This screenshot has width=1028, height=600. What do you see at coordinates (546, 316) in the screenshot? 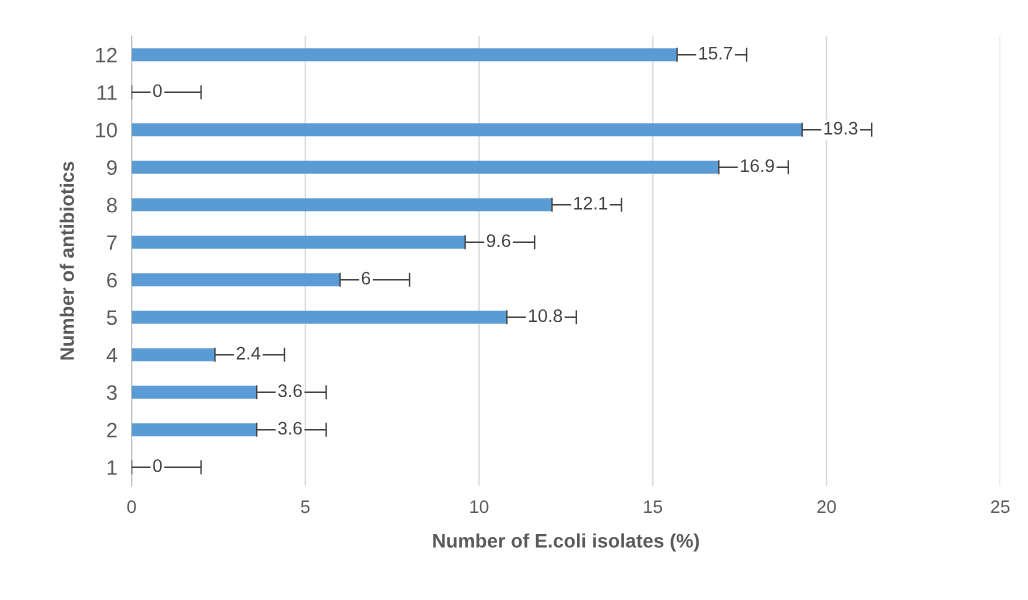
I see `data-label: 10.8` at bounding box center [546, 316].